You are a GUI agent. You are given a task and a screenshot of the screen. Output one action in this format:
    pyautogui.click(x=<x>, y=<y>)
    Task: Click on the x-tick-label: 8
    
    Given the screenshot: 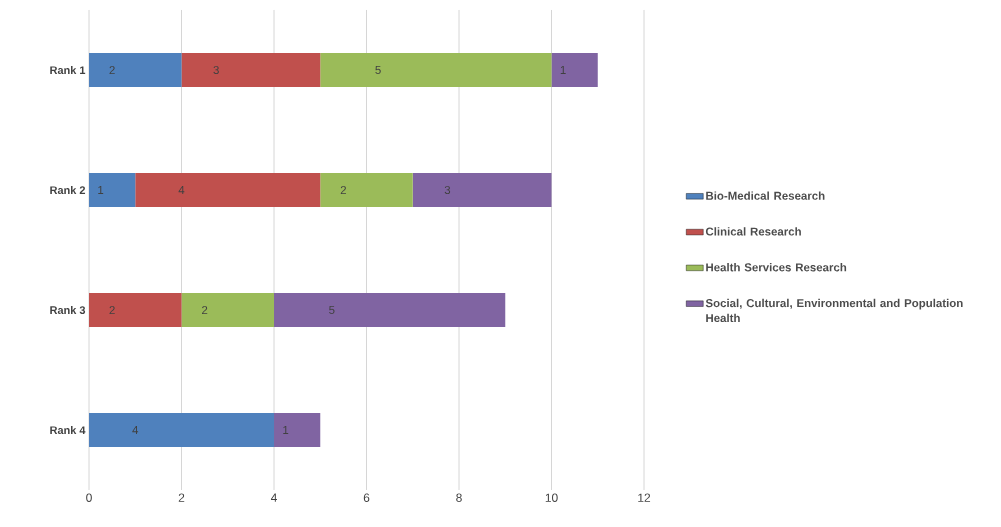 What is the action you would take?
    pyautogui.click(x=459, y=497)
    